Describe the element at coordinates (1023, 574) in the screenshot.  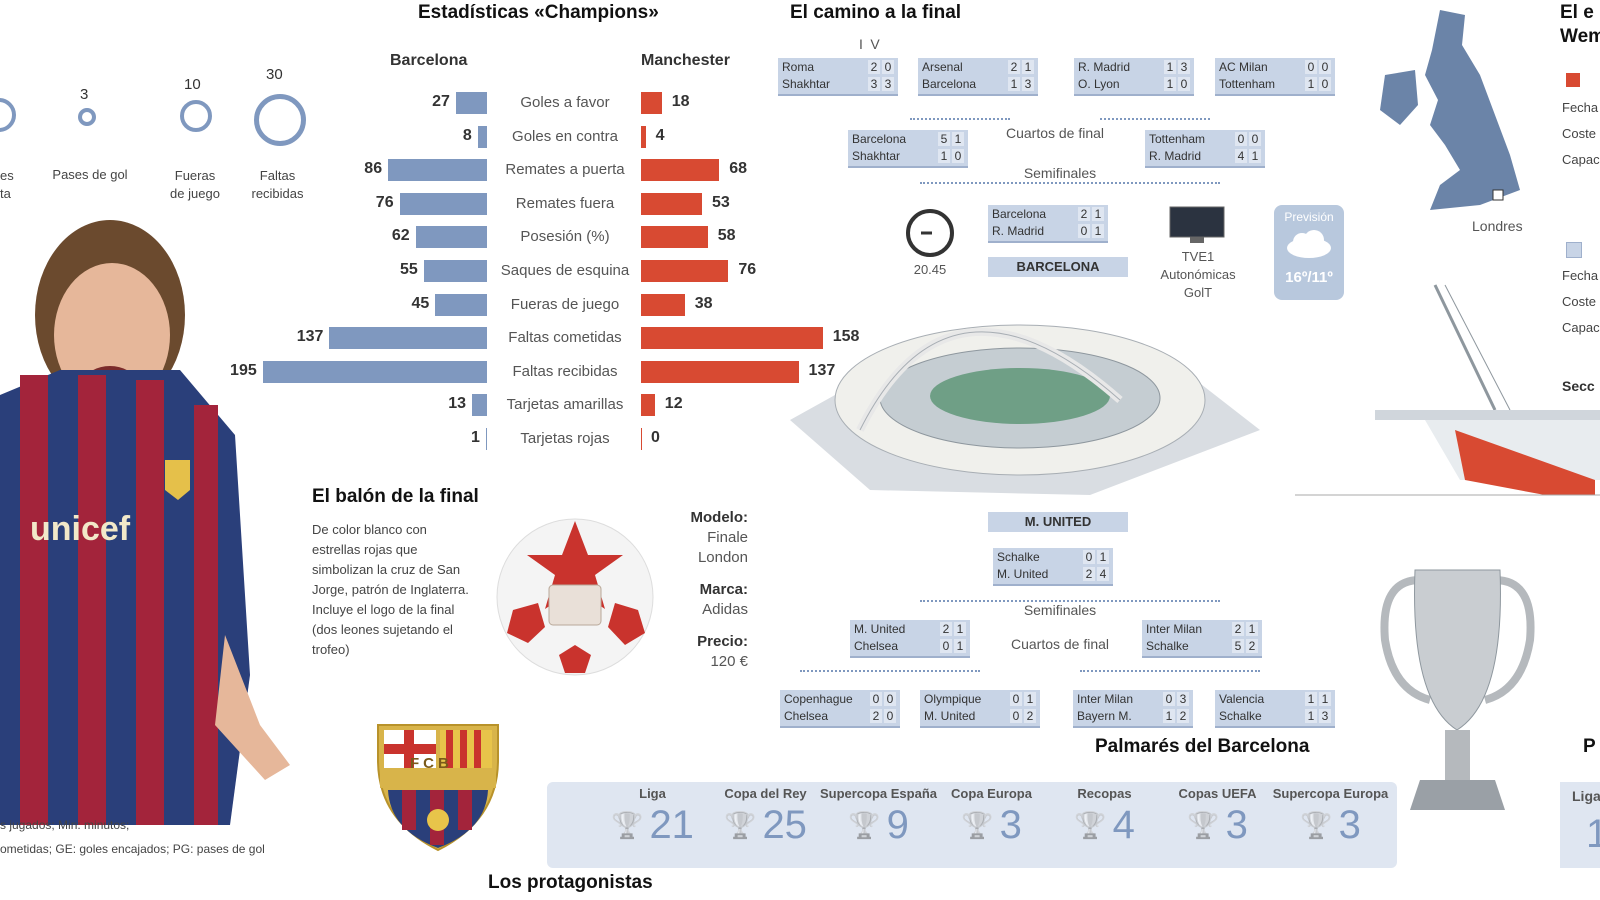
I see `team-name: M. United` at that location.